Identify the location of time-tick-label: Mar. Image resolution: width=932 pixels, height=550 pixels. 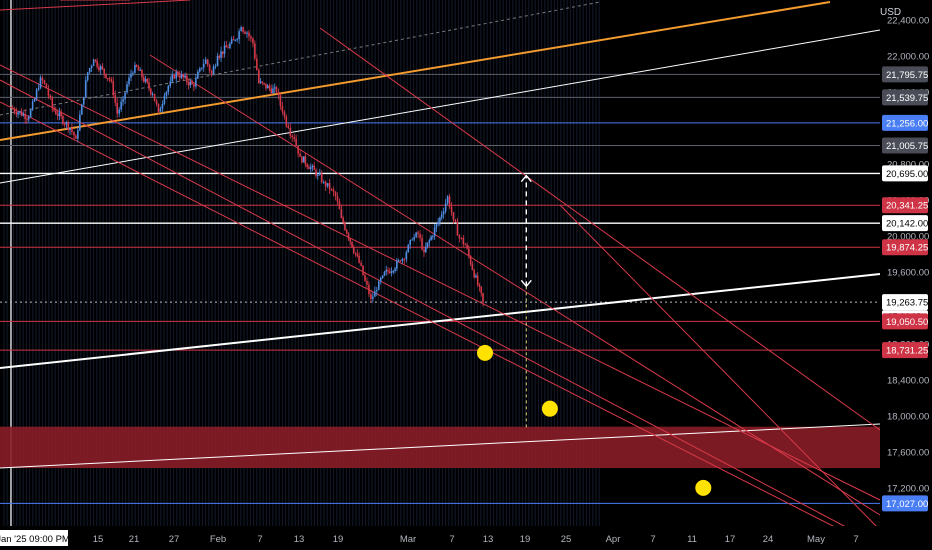
(408, 539).